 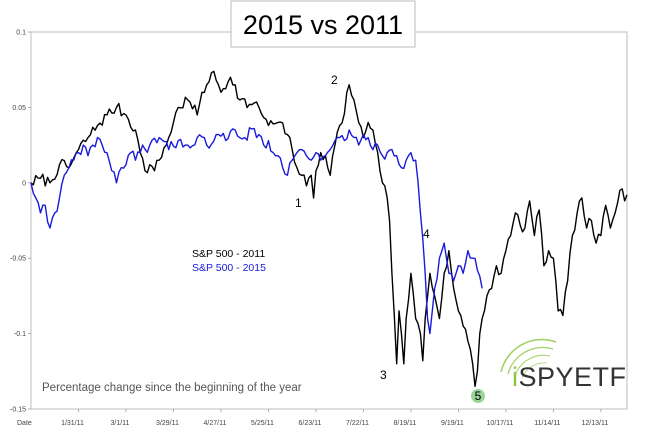 What do you see at coordinates (20, 334) in the screenshot?
I see `y-tick-label: -0.1` at bounding box center [20, 334].